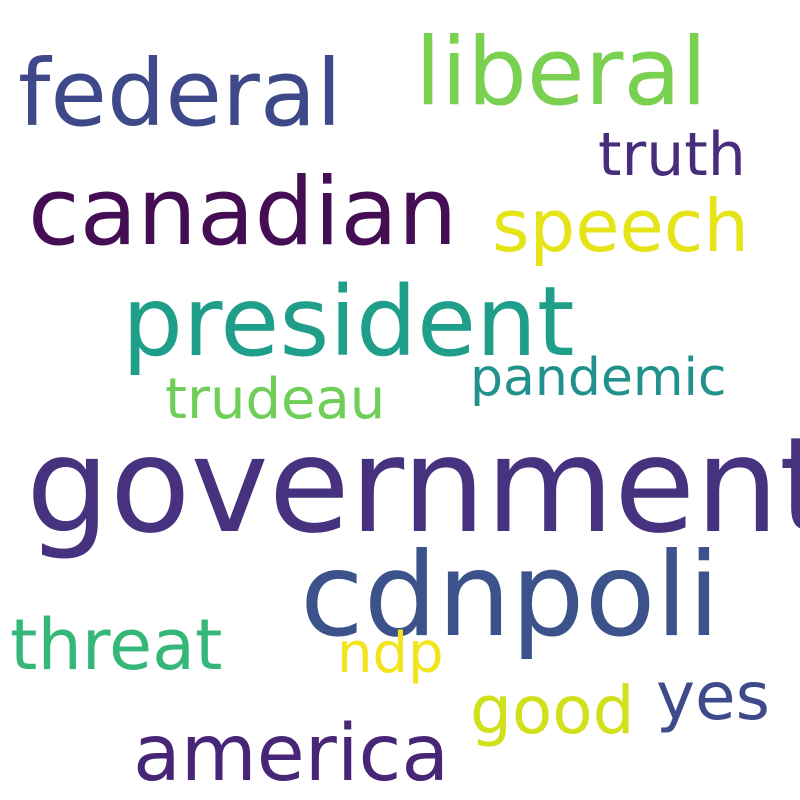 The width and height of the screenshot is (800, 800). What do you see at coordinates (116, 645) in the screenshot?
I see `word-threat: threat` at bounding box center [116, 645].